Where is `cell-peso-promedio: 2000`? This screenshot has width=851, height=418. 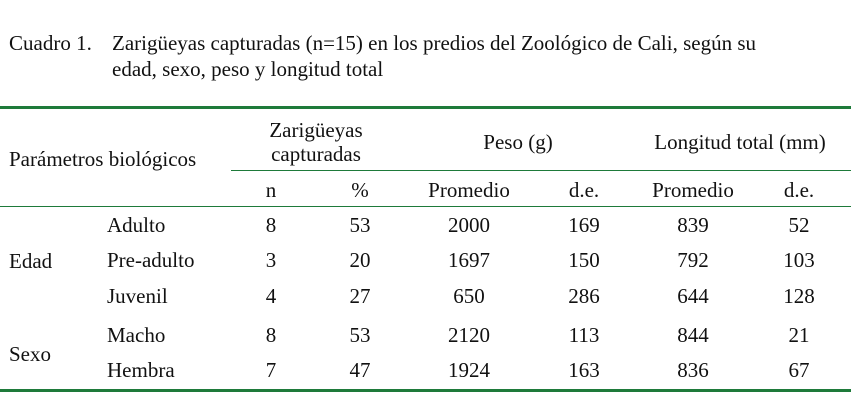
cell-peso-promedio: 2000 is located at coordinates (469, 225).